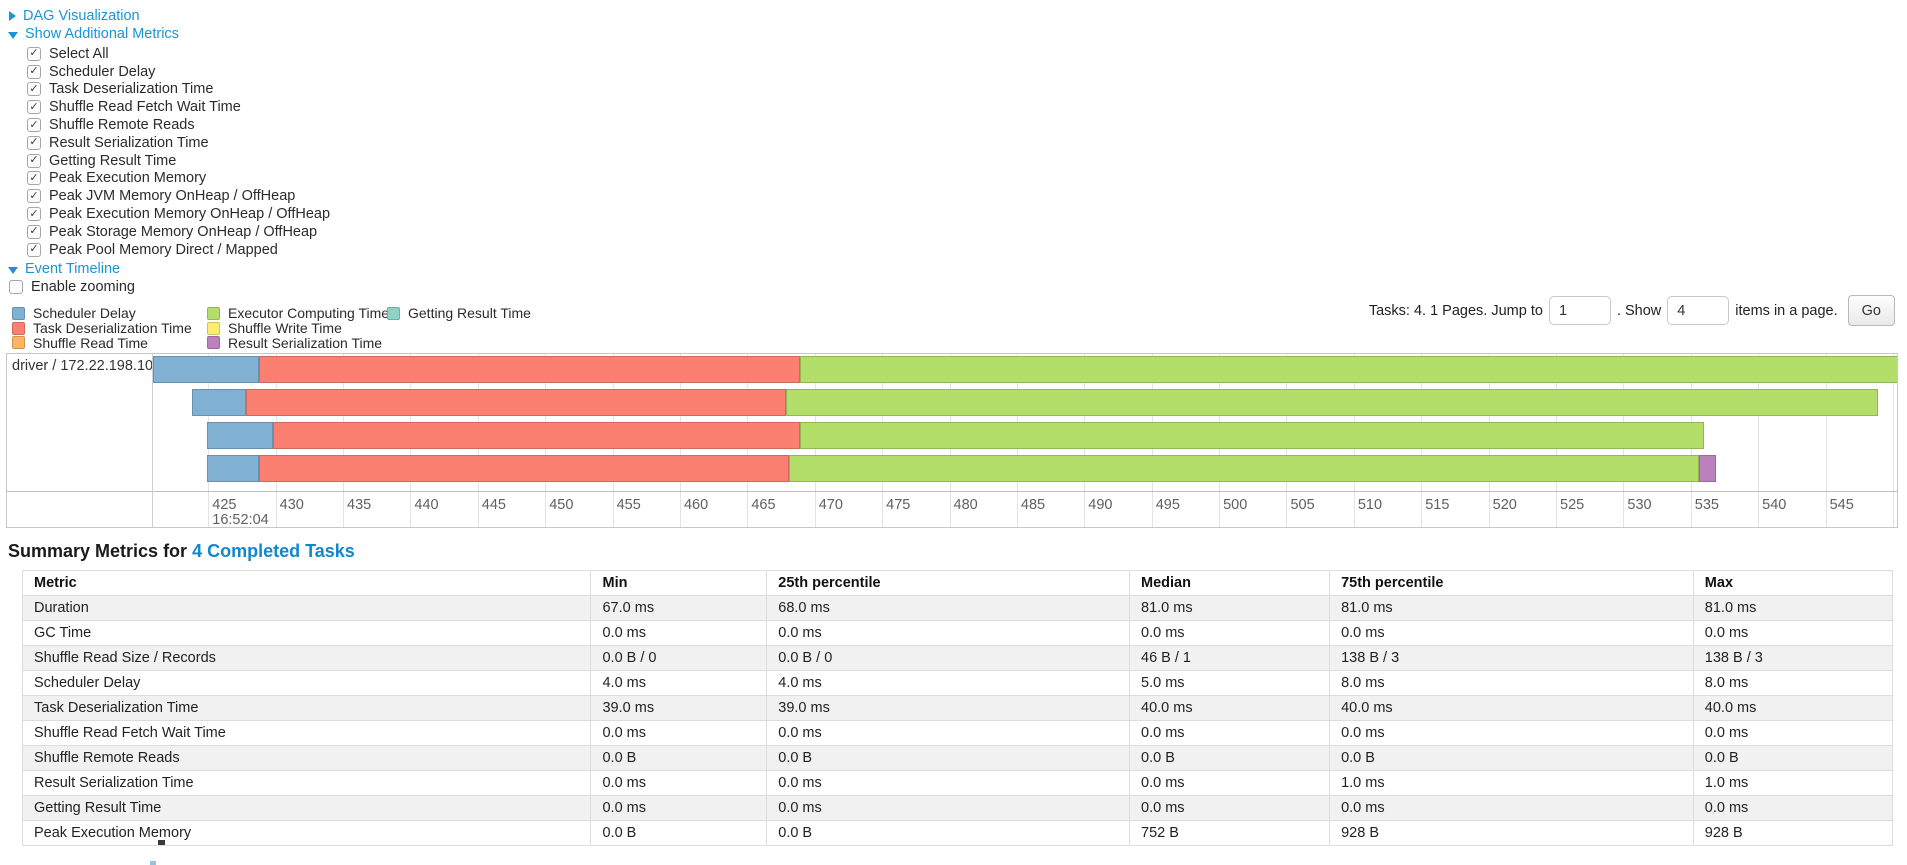 This screenshot has width=1907, height=865. Describe the element at coordinates (84, 313) in the screenshot. I see `legend-label: Scheduler Delay` at that location.